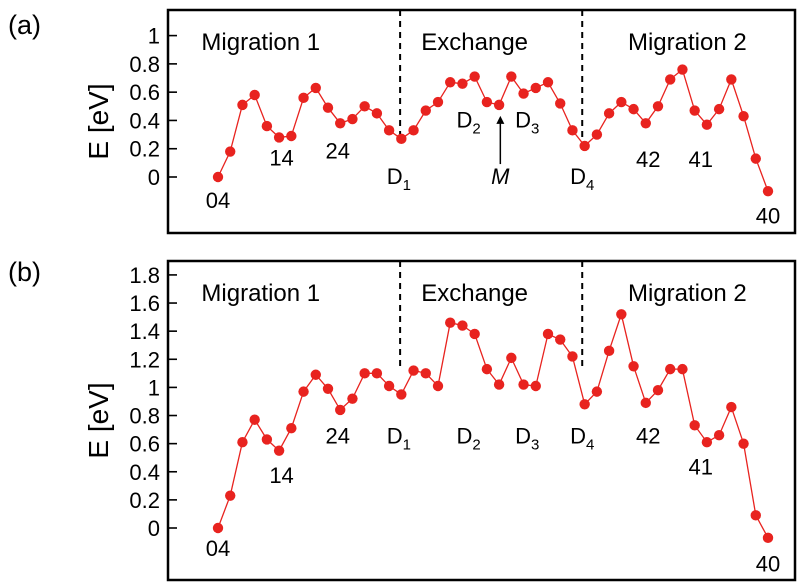  Describe the element at coordinates (144, 275) in the screenshot. I see `y-tick-label: 1.8` at that location.